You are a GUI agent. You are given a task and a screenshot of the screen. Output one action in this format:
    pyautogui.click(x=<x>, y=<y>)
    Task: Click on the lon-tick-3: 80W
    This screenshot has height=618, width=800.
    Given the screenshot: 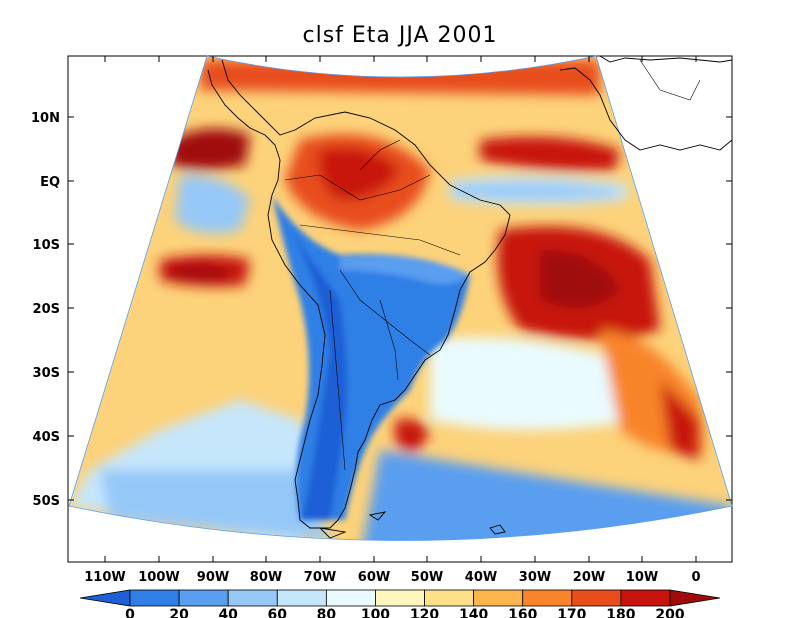 What is the action you would take?
    pyautogui.click(x=266, y=320)
    